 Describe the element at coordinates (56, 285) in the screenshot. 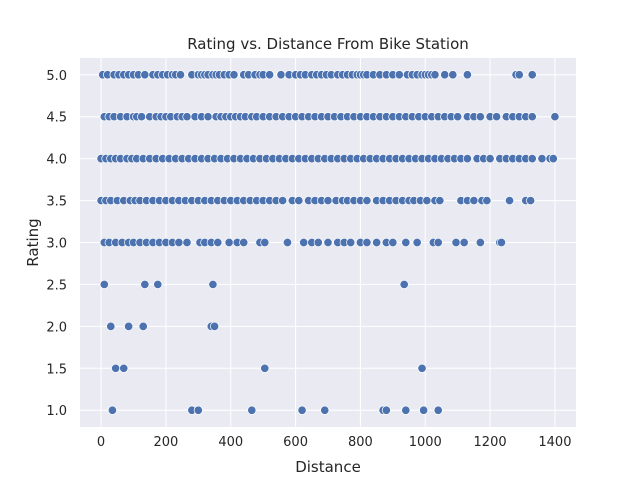

I see `y-tick-label: 2.5` at that location.